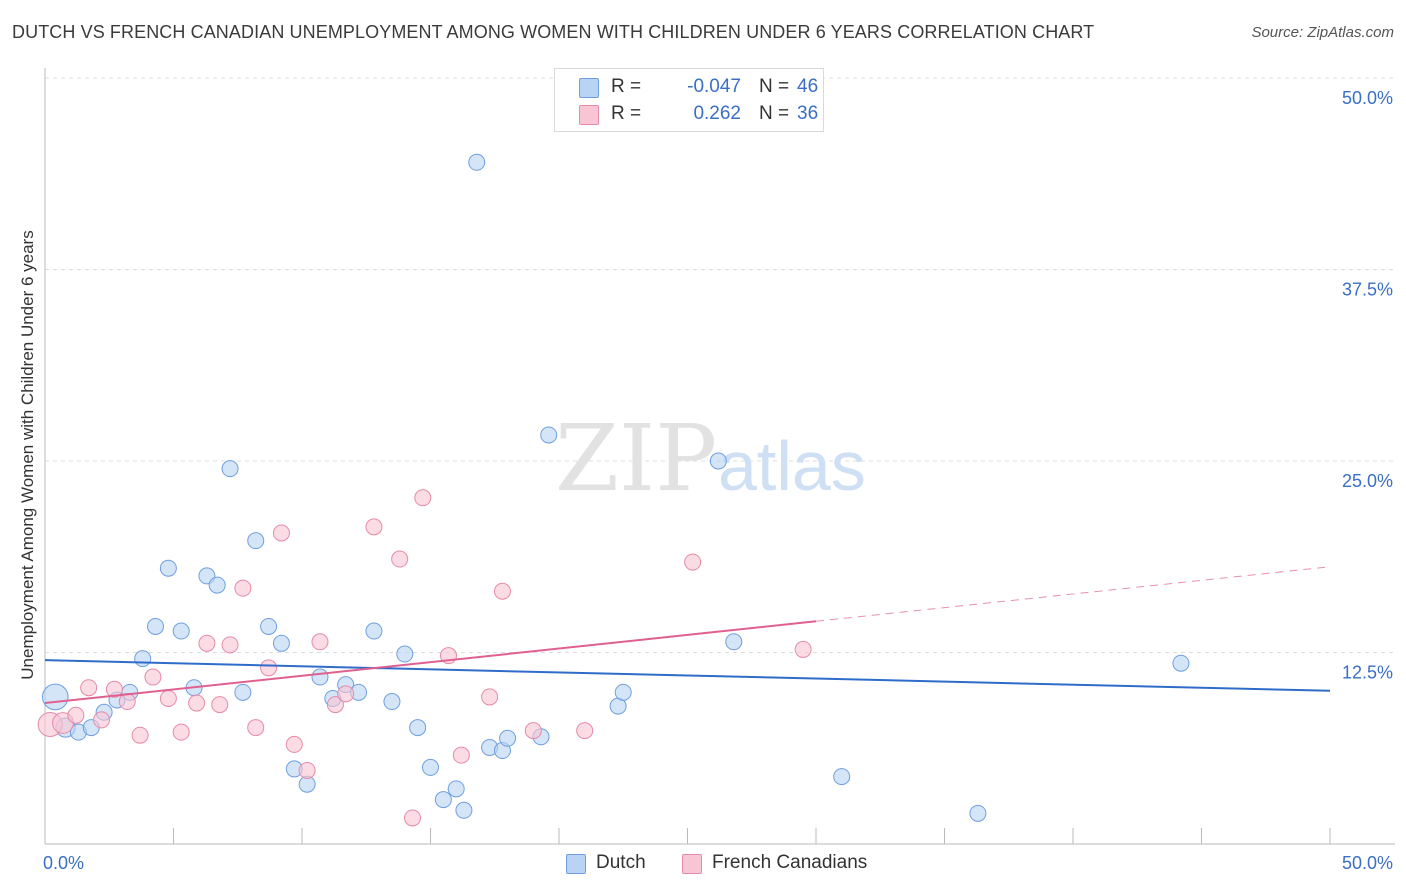  What do you see at coordinates (1367, 673) in the screenshot?
I see `y-tick-label: 12.5%` at bounding box center [1367, 673].